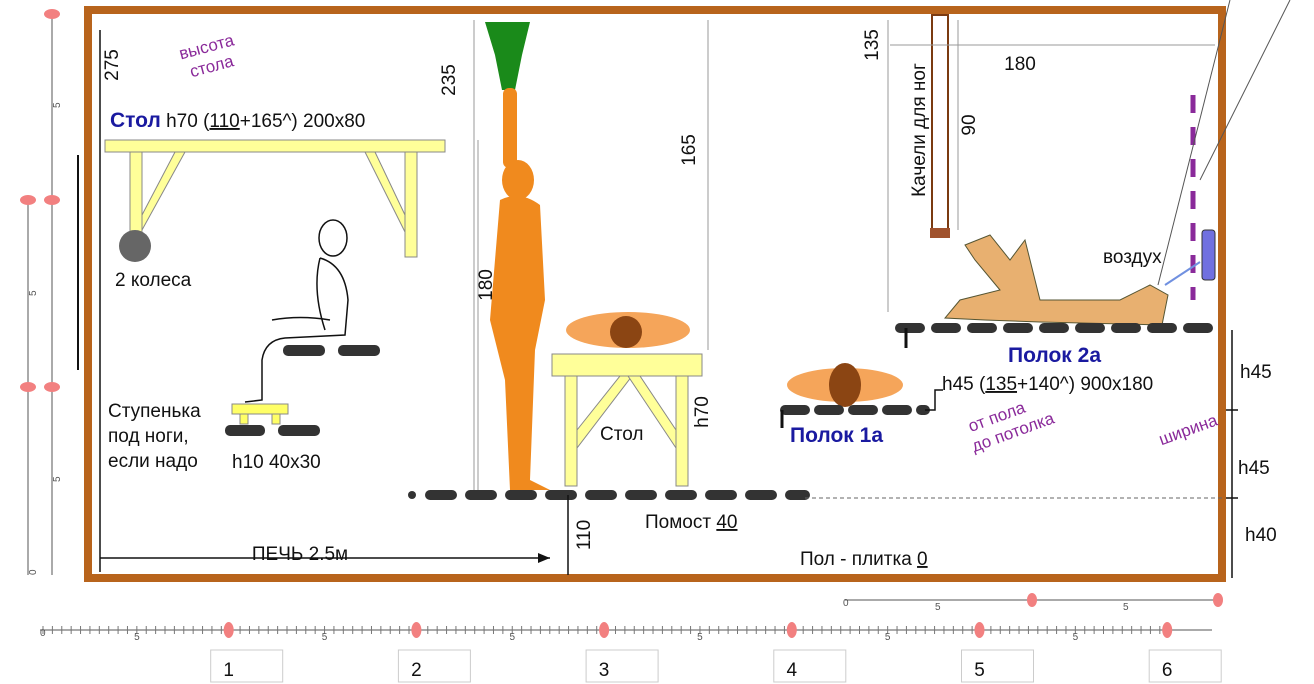 The width and height of the screenshot is (1314, 684). Describe the element at coordinates (979, 670) in the screenshot. I see `ruler-number: 5` at that location.